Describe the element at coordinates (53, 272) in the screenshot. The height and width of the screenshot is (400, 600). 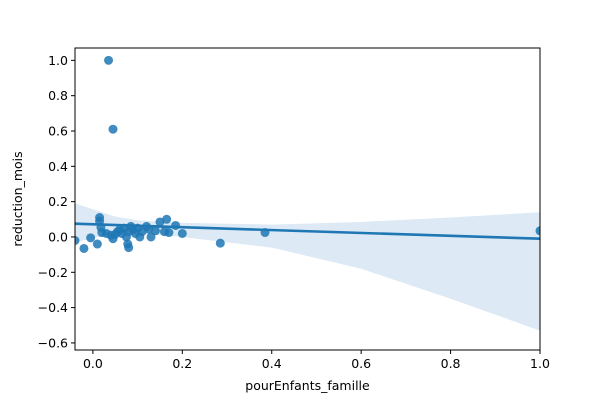
I see `y-tick-label: −0.2` at that location.